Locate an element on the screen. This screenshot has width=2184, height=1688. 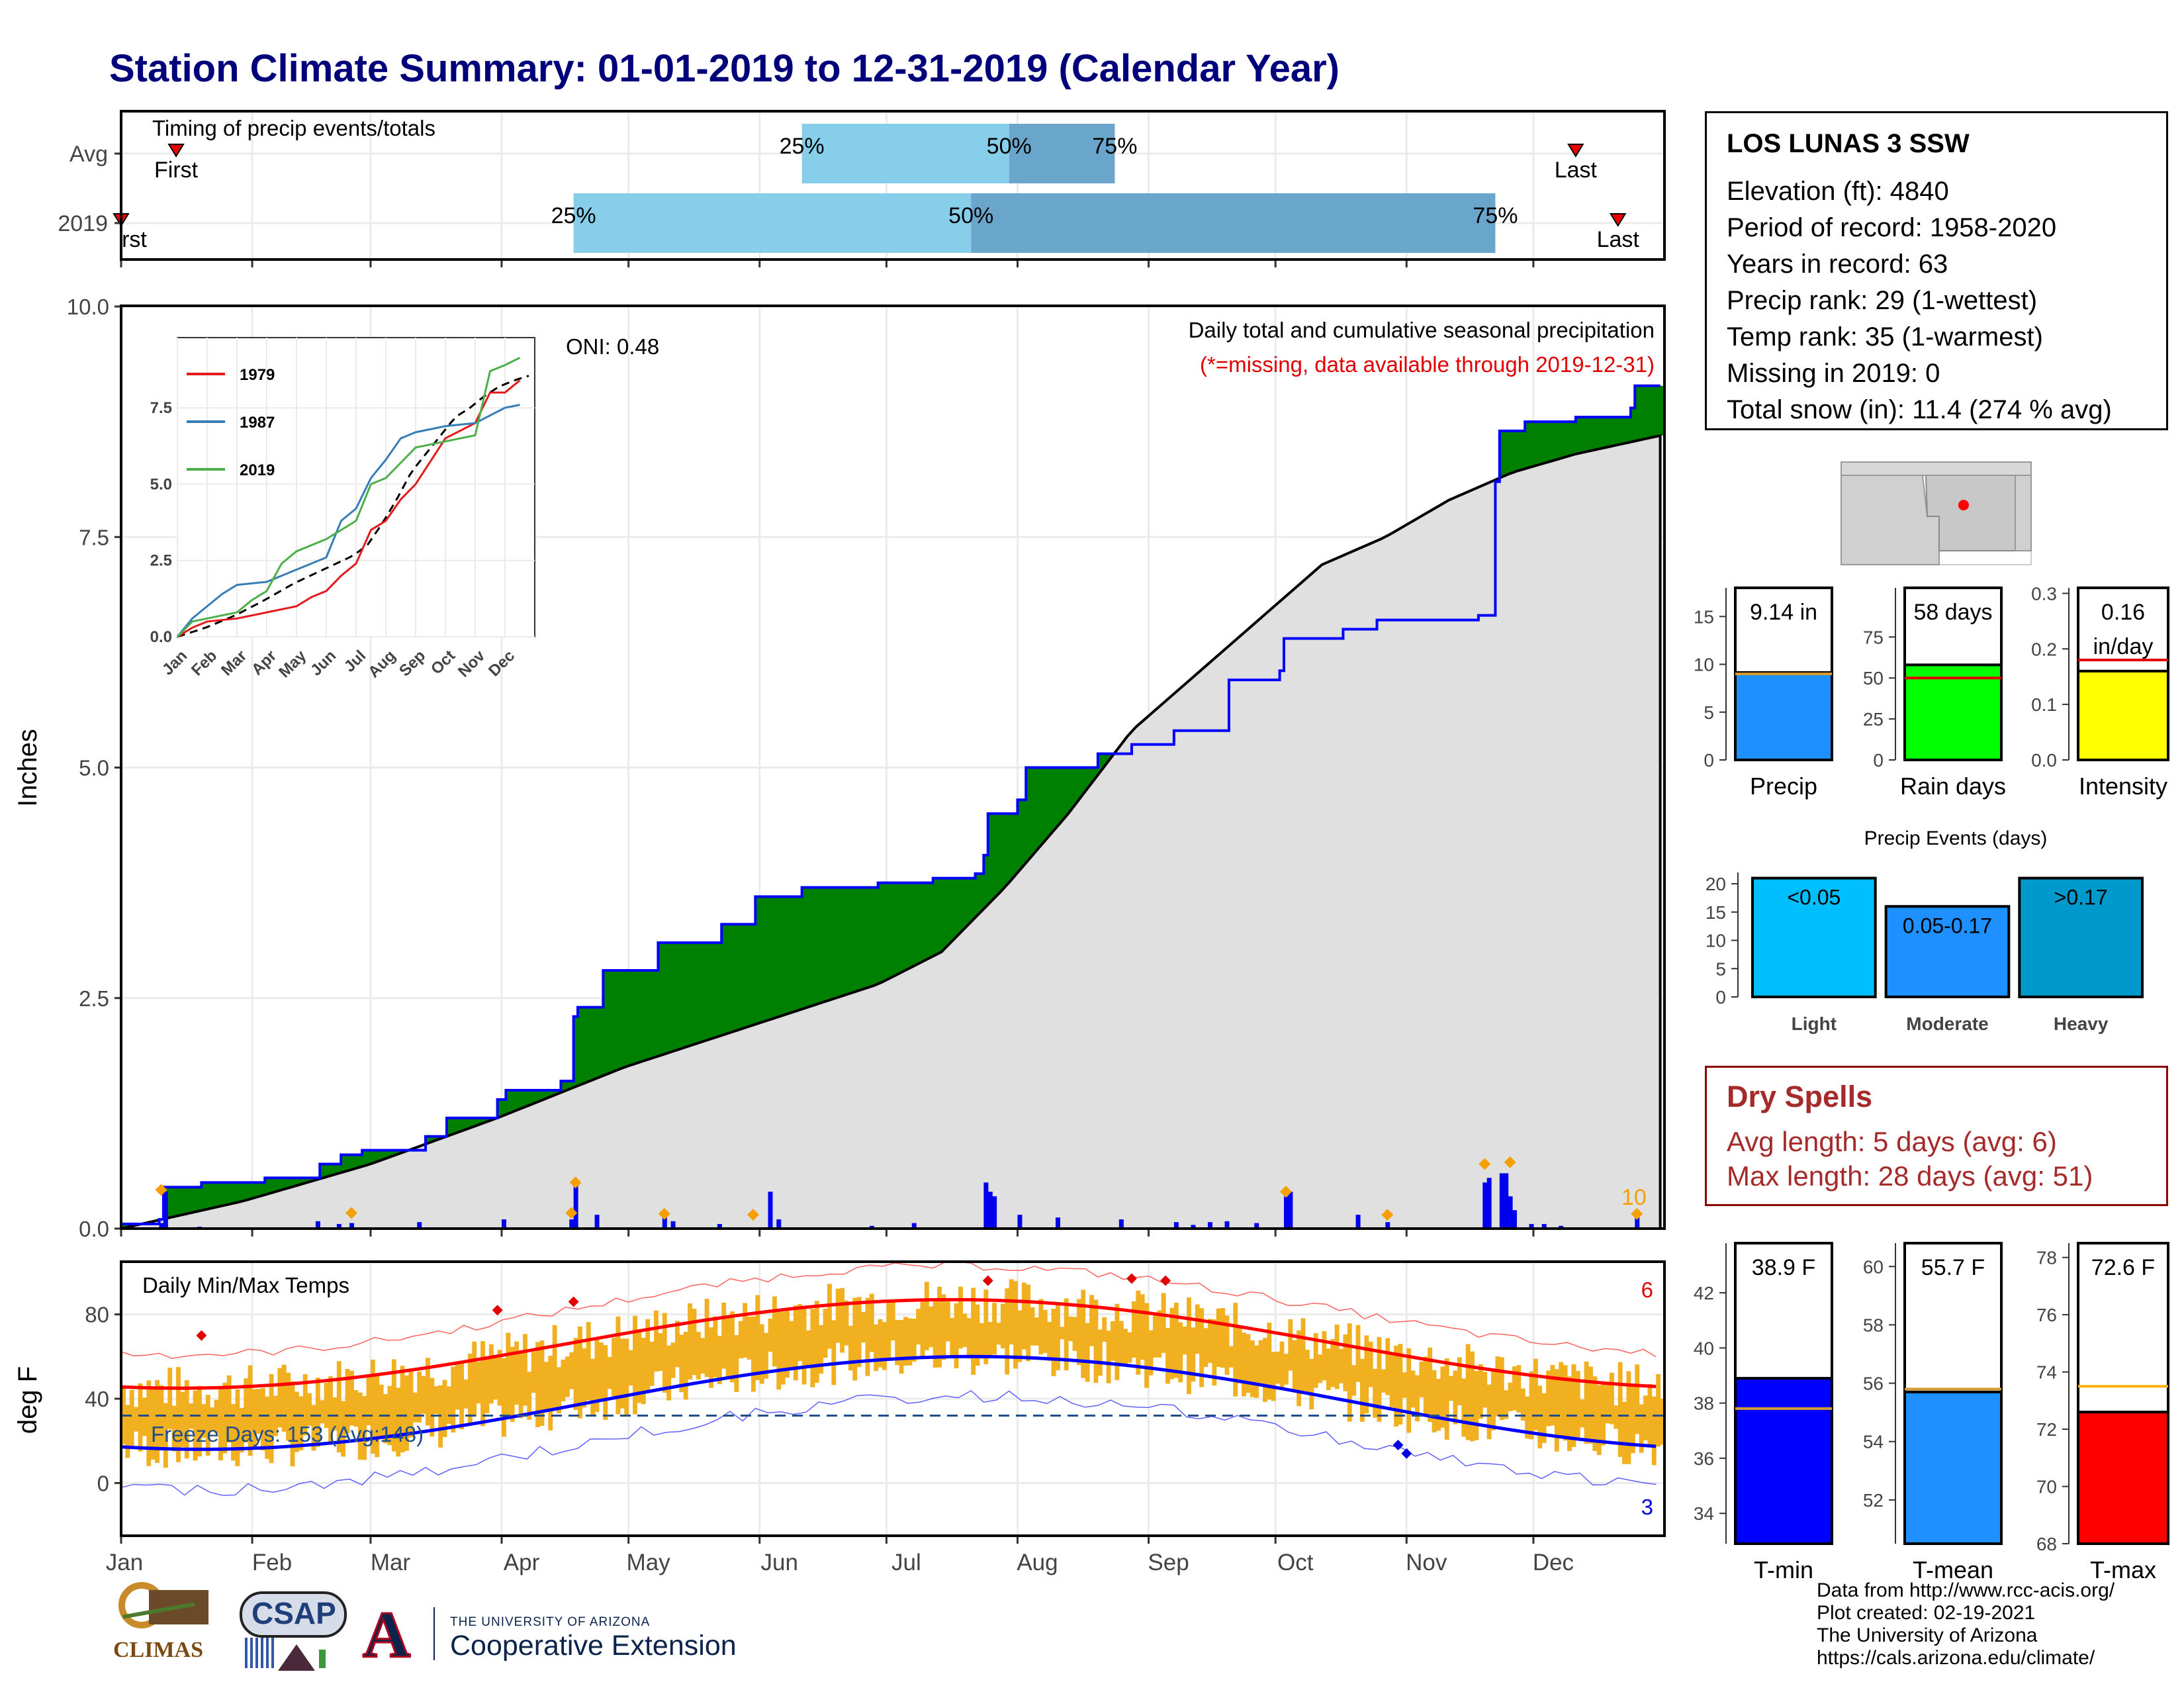
climas-logo: CLIMAS is located at coordinates (162, 1628).